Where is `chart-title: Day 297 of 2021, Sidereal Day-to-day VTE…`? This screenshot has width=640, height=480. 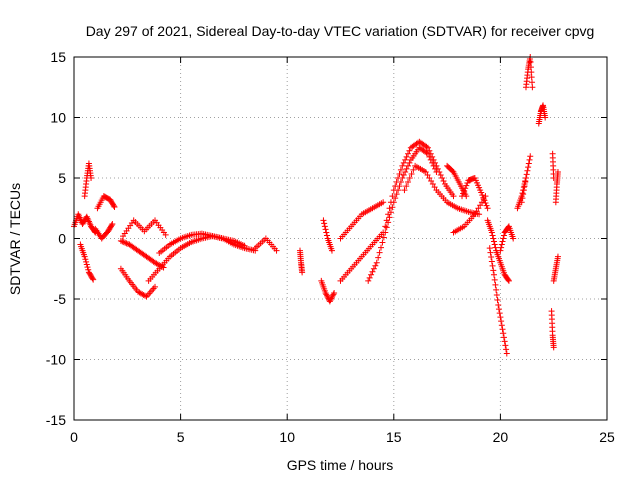
chart-title: Day 297 of 2021, Sidereal Day-to-day VTE… is located at coordinates (340, 31).